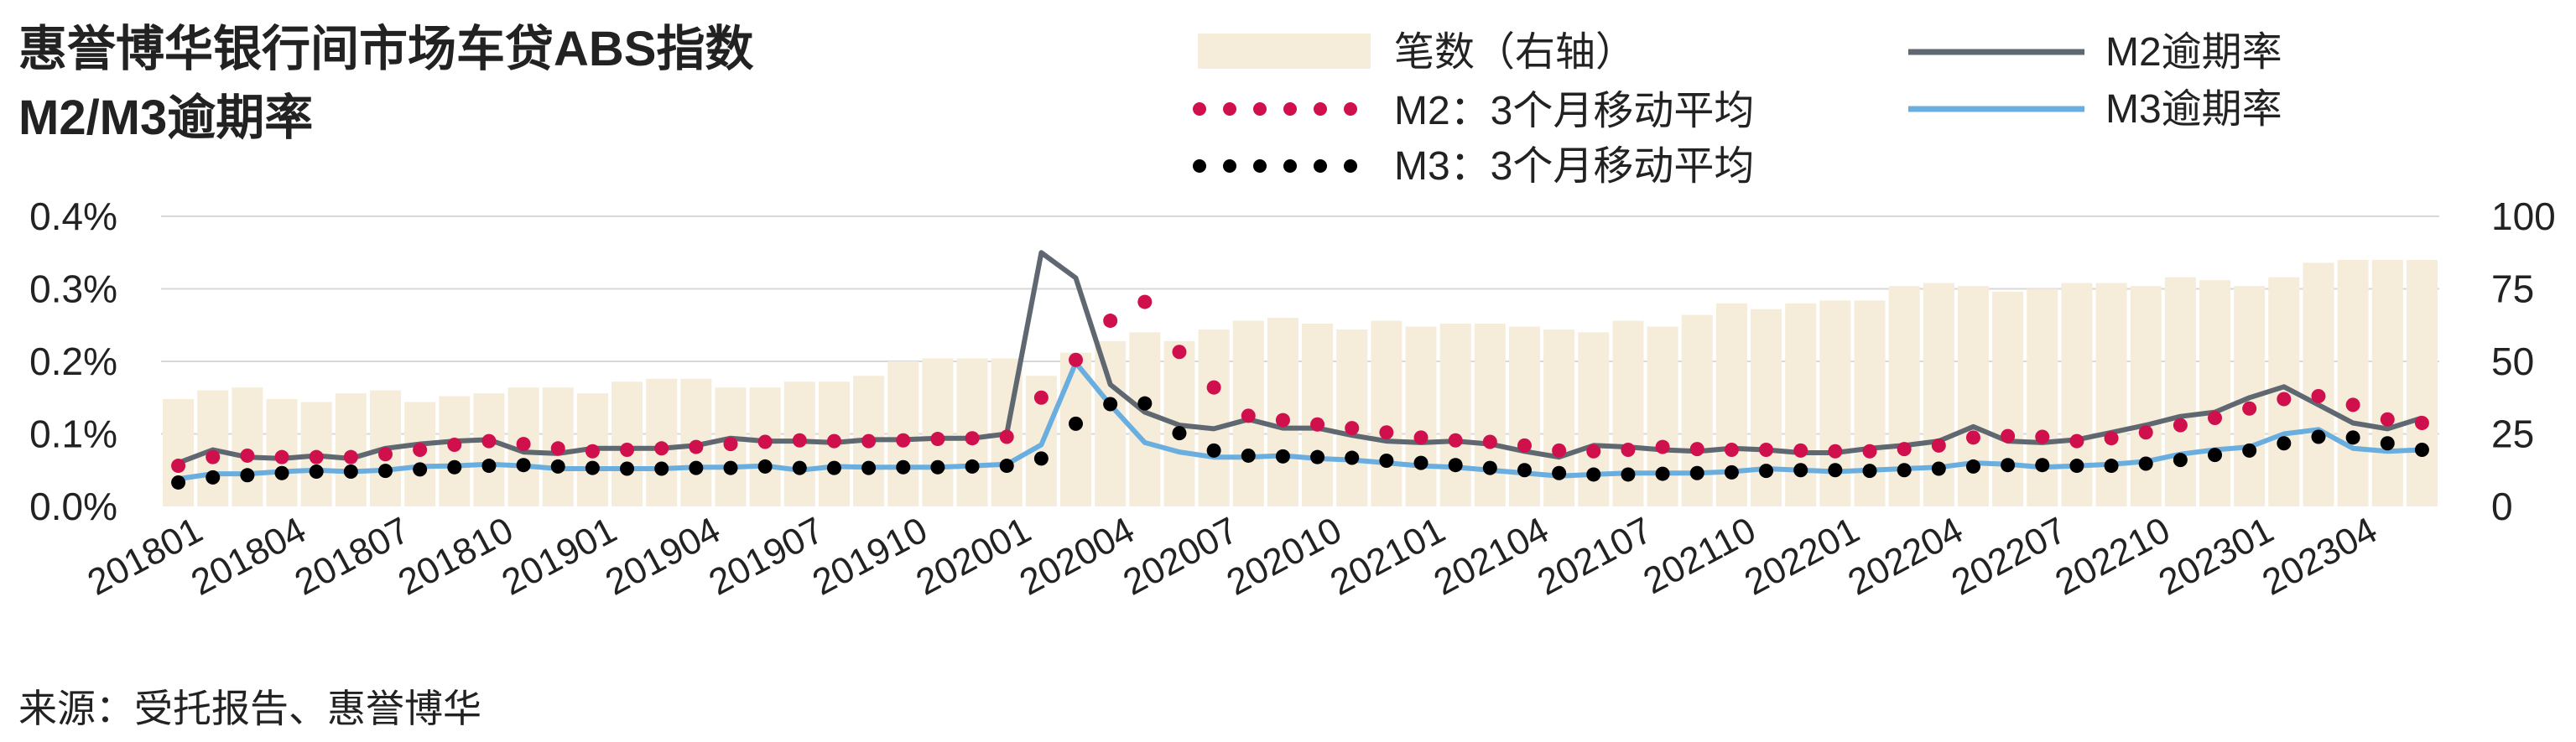 The width and height of the screenshot is (2576, 742). I want to click on y-axis-right: 0 25 50 75 100, so click(2523, 361).